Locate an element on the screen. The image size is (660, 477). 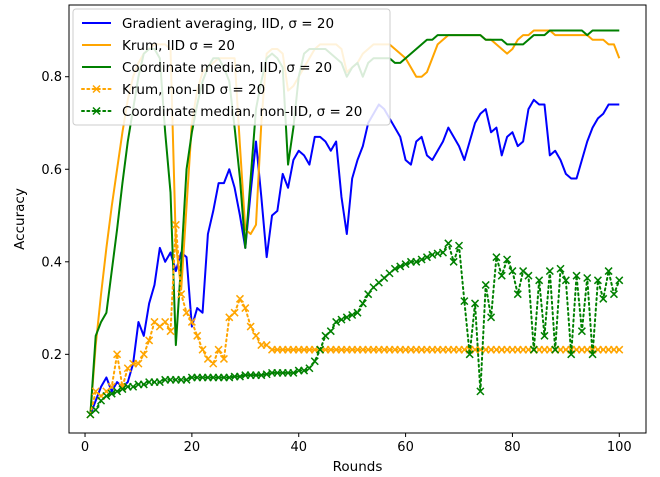
y-axis-label: Accuracy is located at coordinates (20, 219).